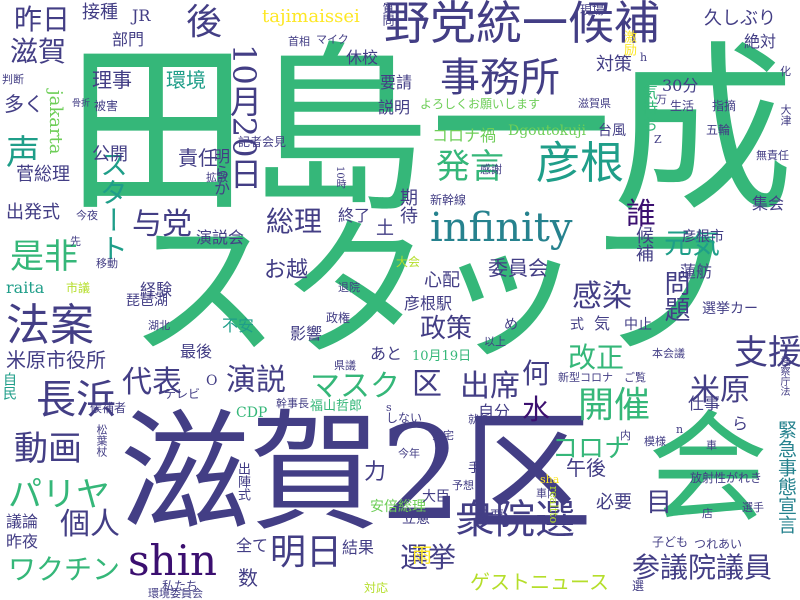  Describe the element at coordinates (48, 449) in the screenshot. I see `word-douga: 動画` at that location.